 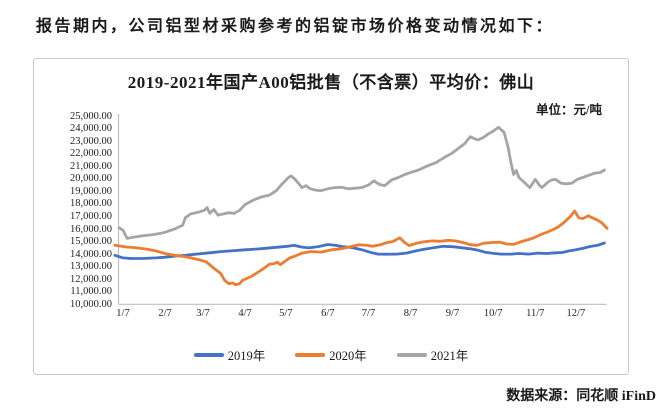 I want to click on series-line-2019年, so click(x=359, y=250).